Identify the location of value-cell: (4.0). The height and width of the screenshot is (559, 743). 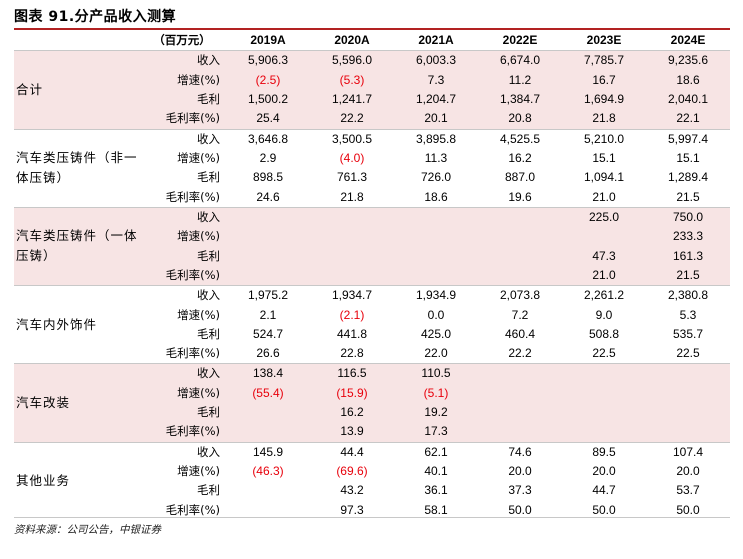
(352, 158).